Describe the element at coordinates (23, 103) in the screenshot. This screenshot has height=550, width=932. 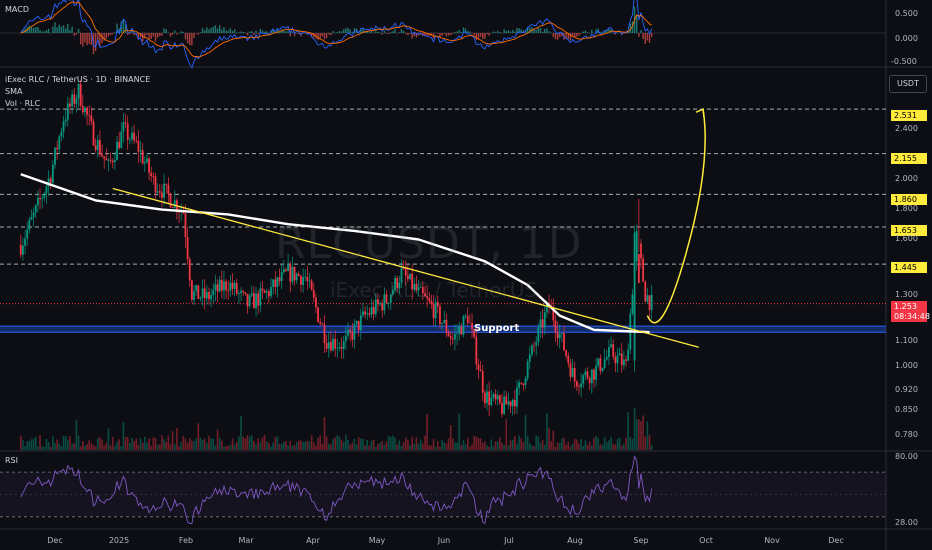
I see `volume-indicator-label: Vol · RLC` at that location.